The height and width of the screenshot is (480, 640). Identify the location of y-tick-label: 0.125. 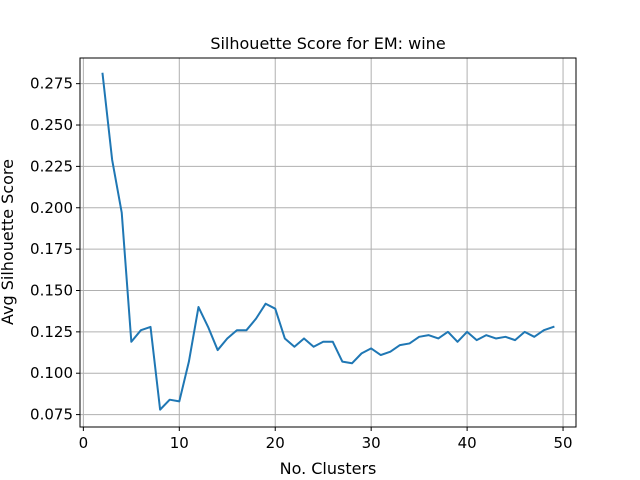
(51, 332).